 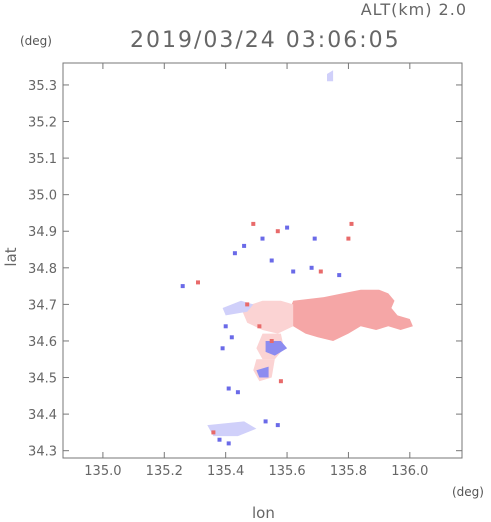 What do you see at coordinates (42, 379) in the screenshot?
I see `y-tick-label-2: 34.5` at bounding box center [42, 379].